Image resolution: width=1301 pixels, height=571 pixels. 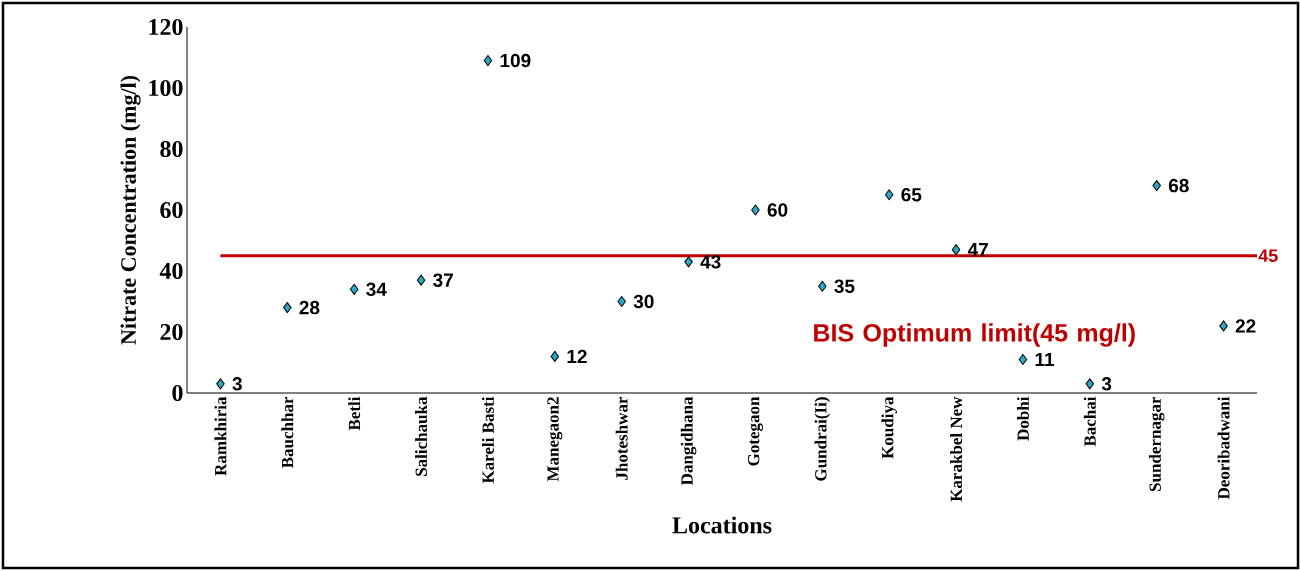 What do you see at coordinates (1089, 421) in the screenshot?
I see `x-tick-label: Bachai` at bounding box center [1089, 421].